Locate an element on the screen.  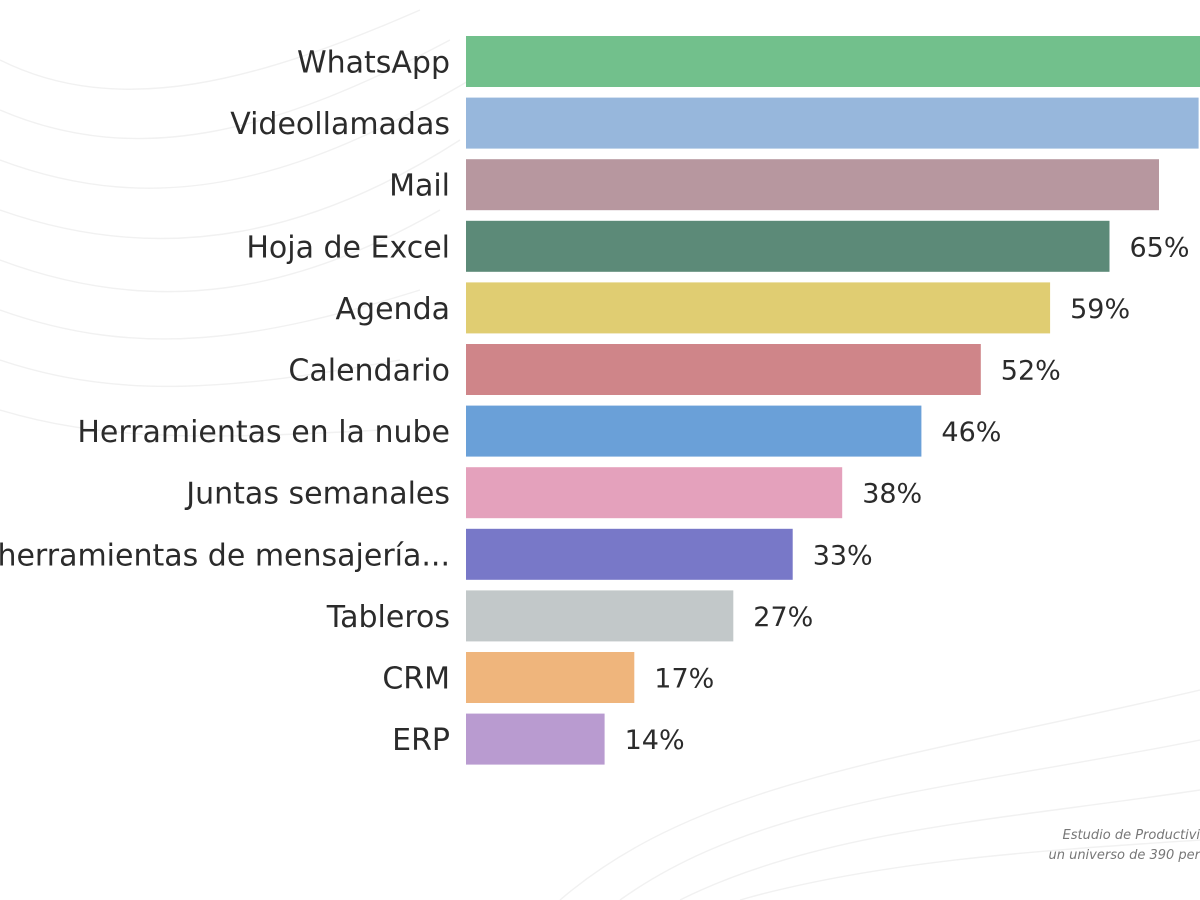
category-label-2: Mail is located at coordinates (419, 186).